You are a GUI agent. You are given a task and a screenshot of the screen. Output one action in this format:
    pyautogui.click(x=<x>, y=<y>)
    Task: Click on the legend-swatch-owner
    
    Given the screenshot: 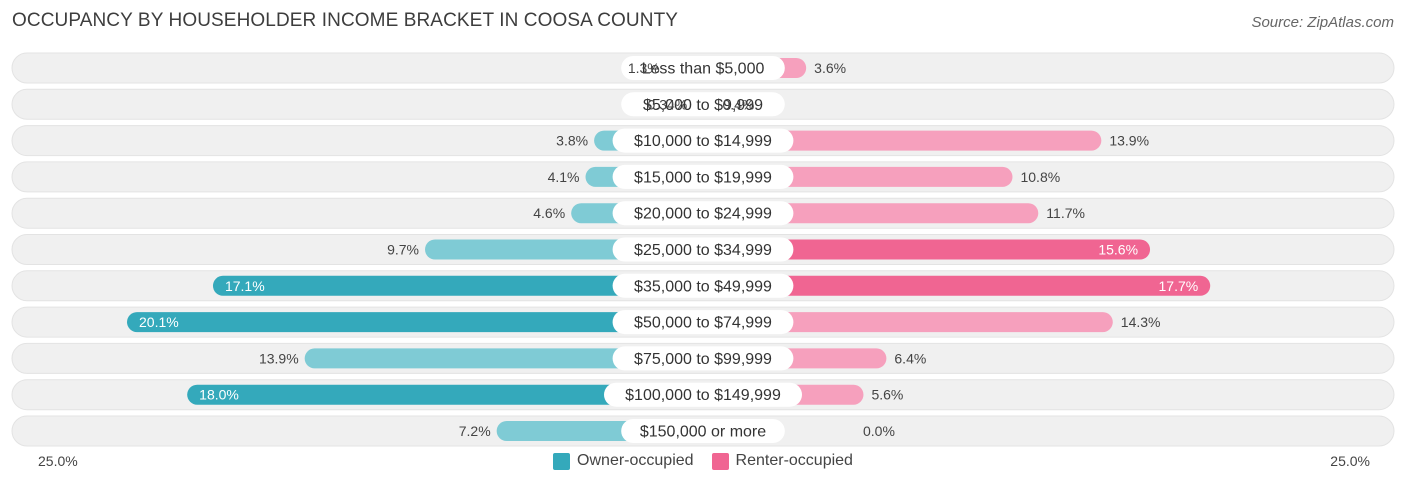 What is the action you would take?
    pyautogui.click(x=562, y=461)
    